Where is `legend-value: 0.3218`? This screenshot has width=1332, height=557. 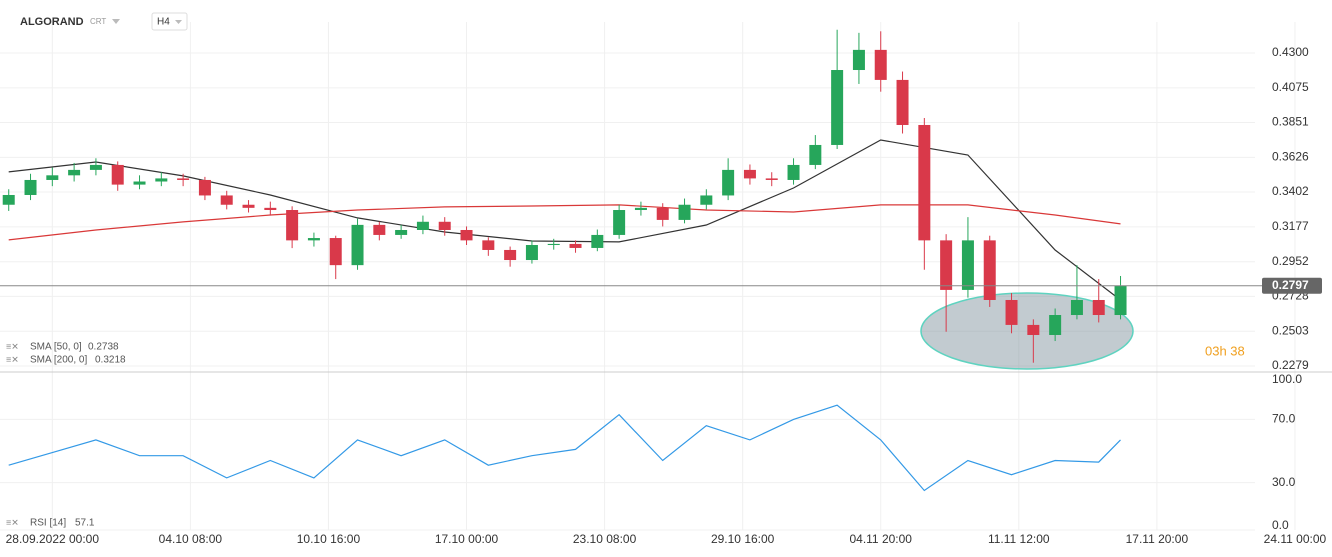 legend-value: 0.3218 is located at coordinates (110, 360).